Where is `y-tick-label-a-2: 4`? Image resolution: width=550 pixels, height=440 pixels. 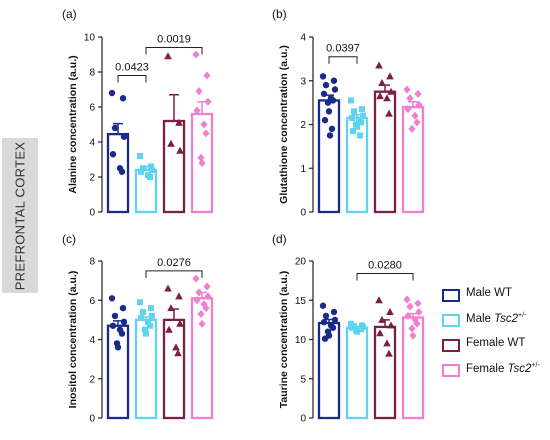 y-tick-label-a-2: 4 is located at coordinates (92, 143).